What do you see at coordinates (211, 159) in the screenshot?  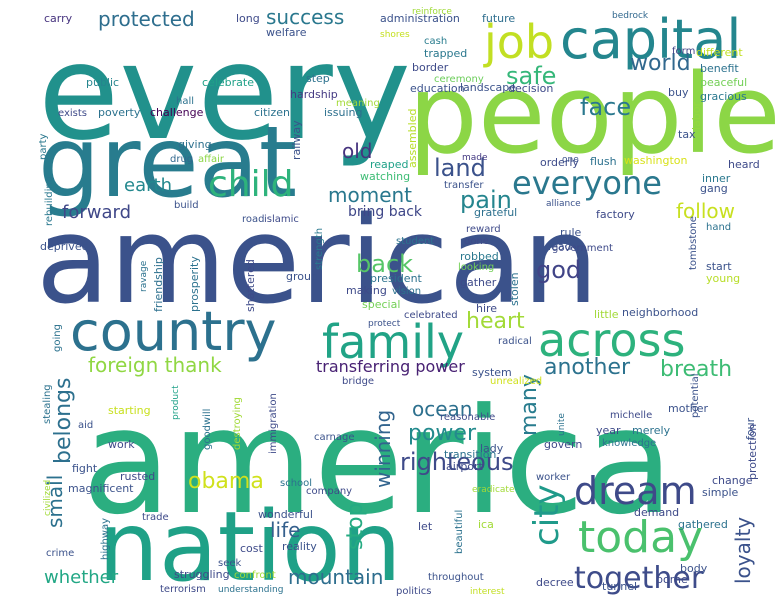 I see `word-affair: affair` at bounding box center [211, 159].